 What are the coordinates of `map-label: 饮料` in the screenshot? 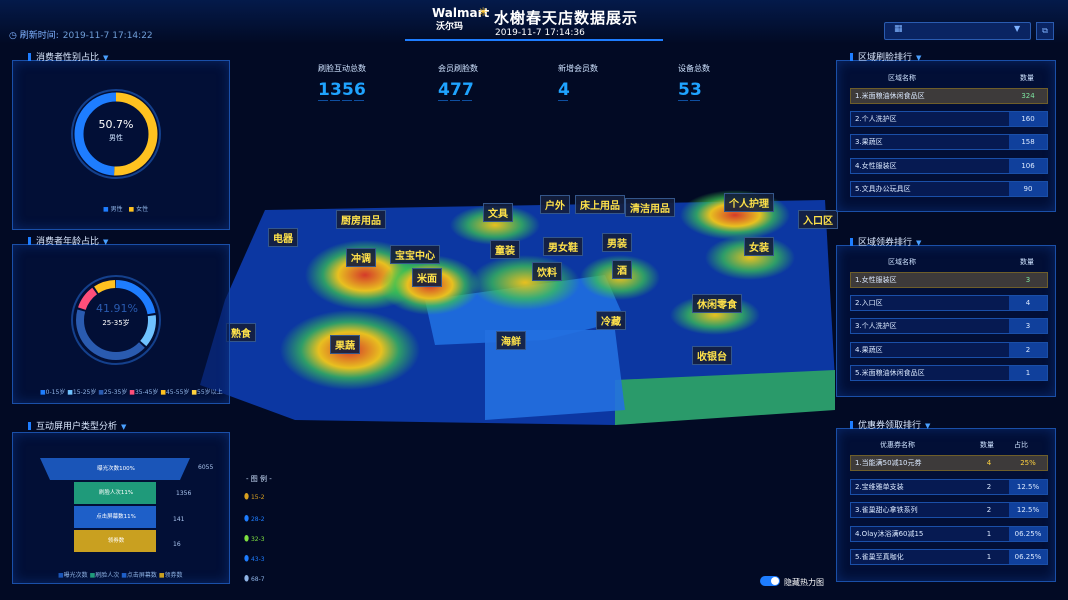 It's located at (547, 271).